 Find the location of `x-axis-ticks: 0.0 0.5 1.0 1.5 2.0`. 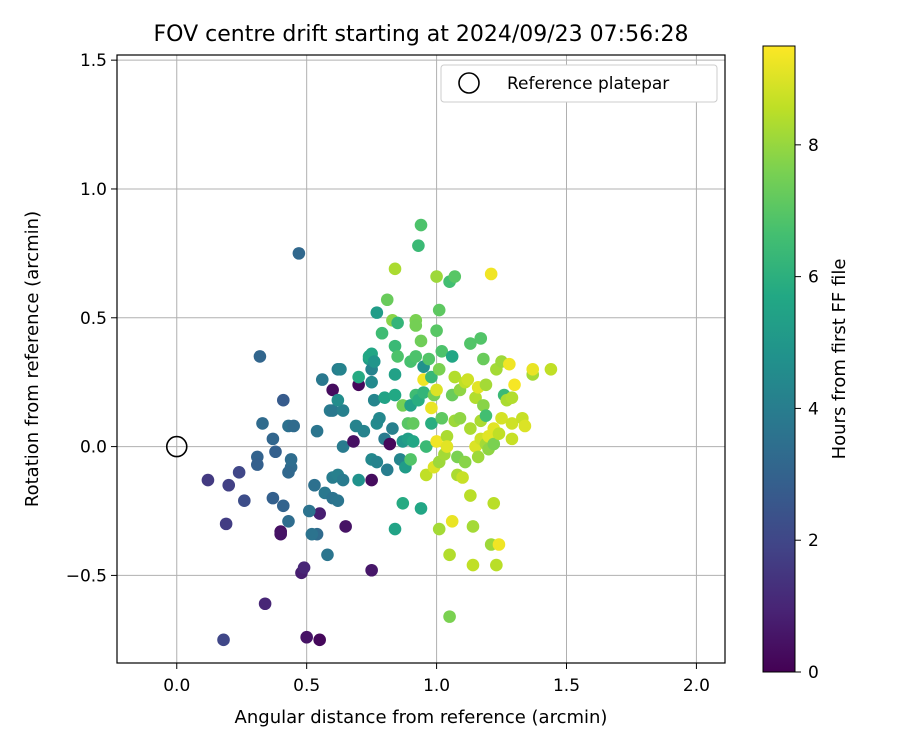

x-axis-ticks: 0.0 0.5 1.0 1.5 2.0 is located at coordinates (436, 679).